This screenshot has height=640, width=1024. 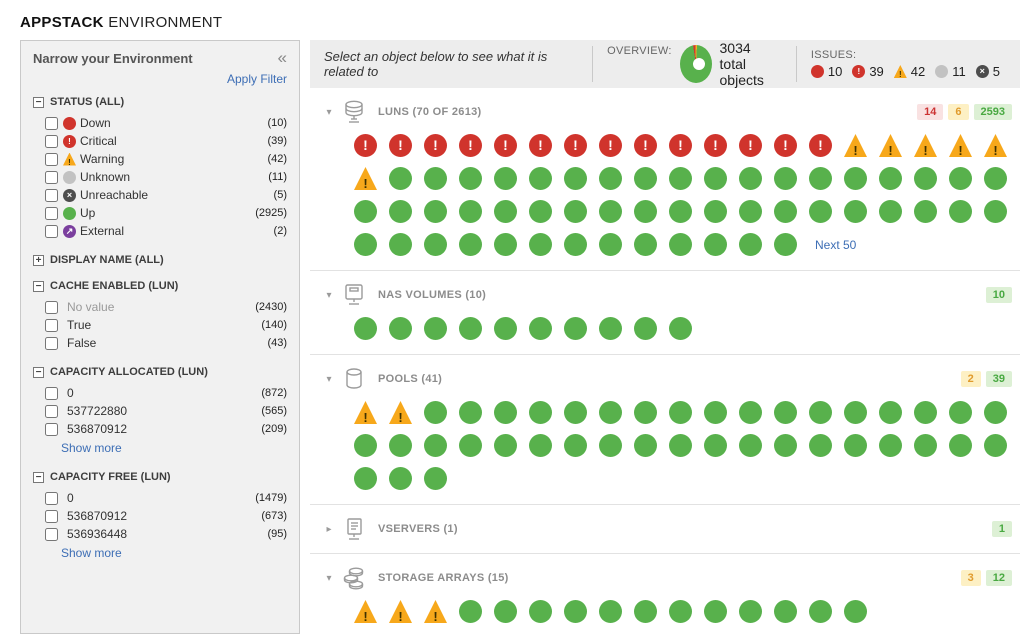 What do you see at coordinates (665, 382) in the screenshot?
I see `section-header: ▾ POOLS (41) 2 39` at bounding box center [665, 382].